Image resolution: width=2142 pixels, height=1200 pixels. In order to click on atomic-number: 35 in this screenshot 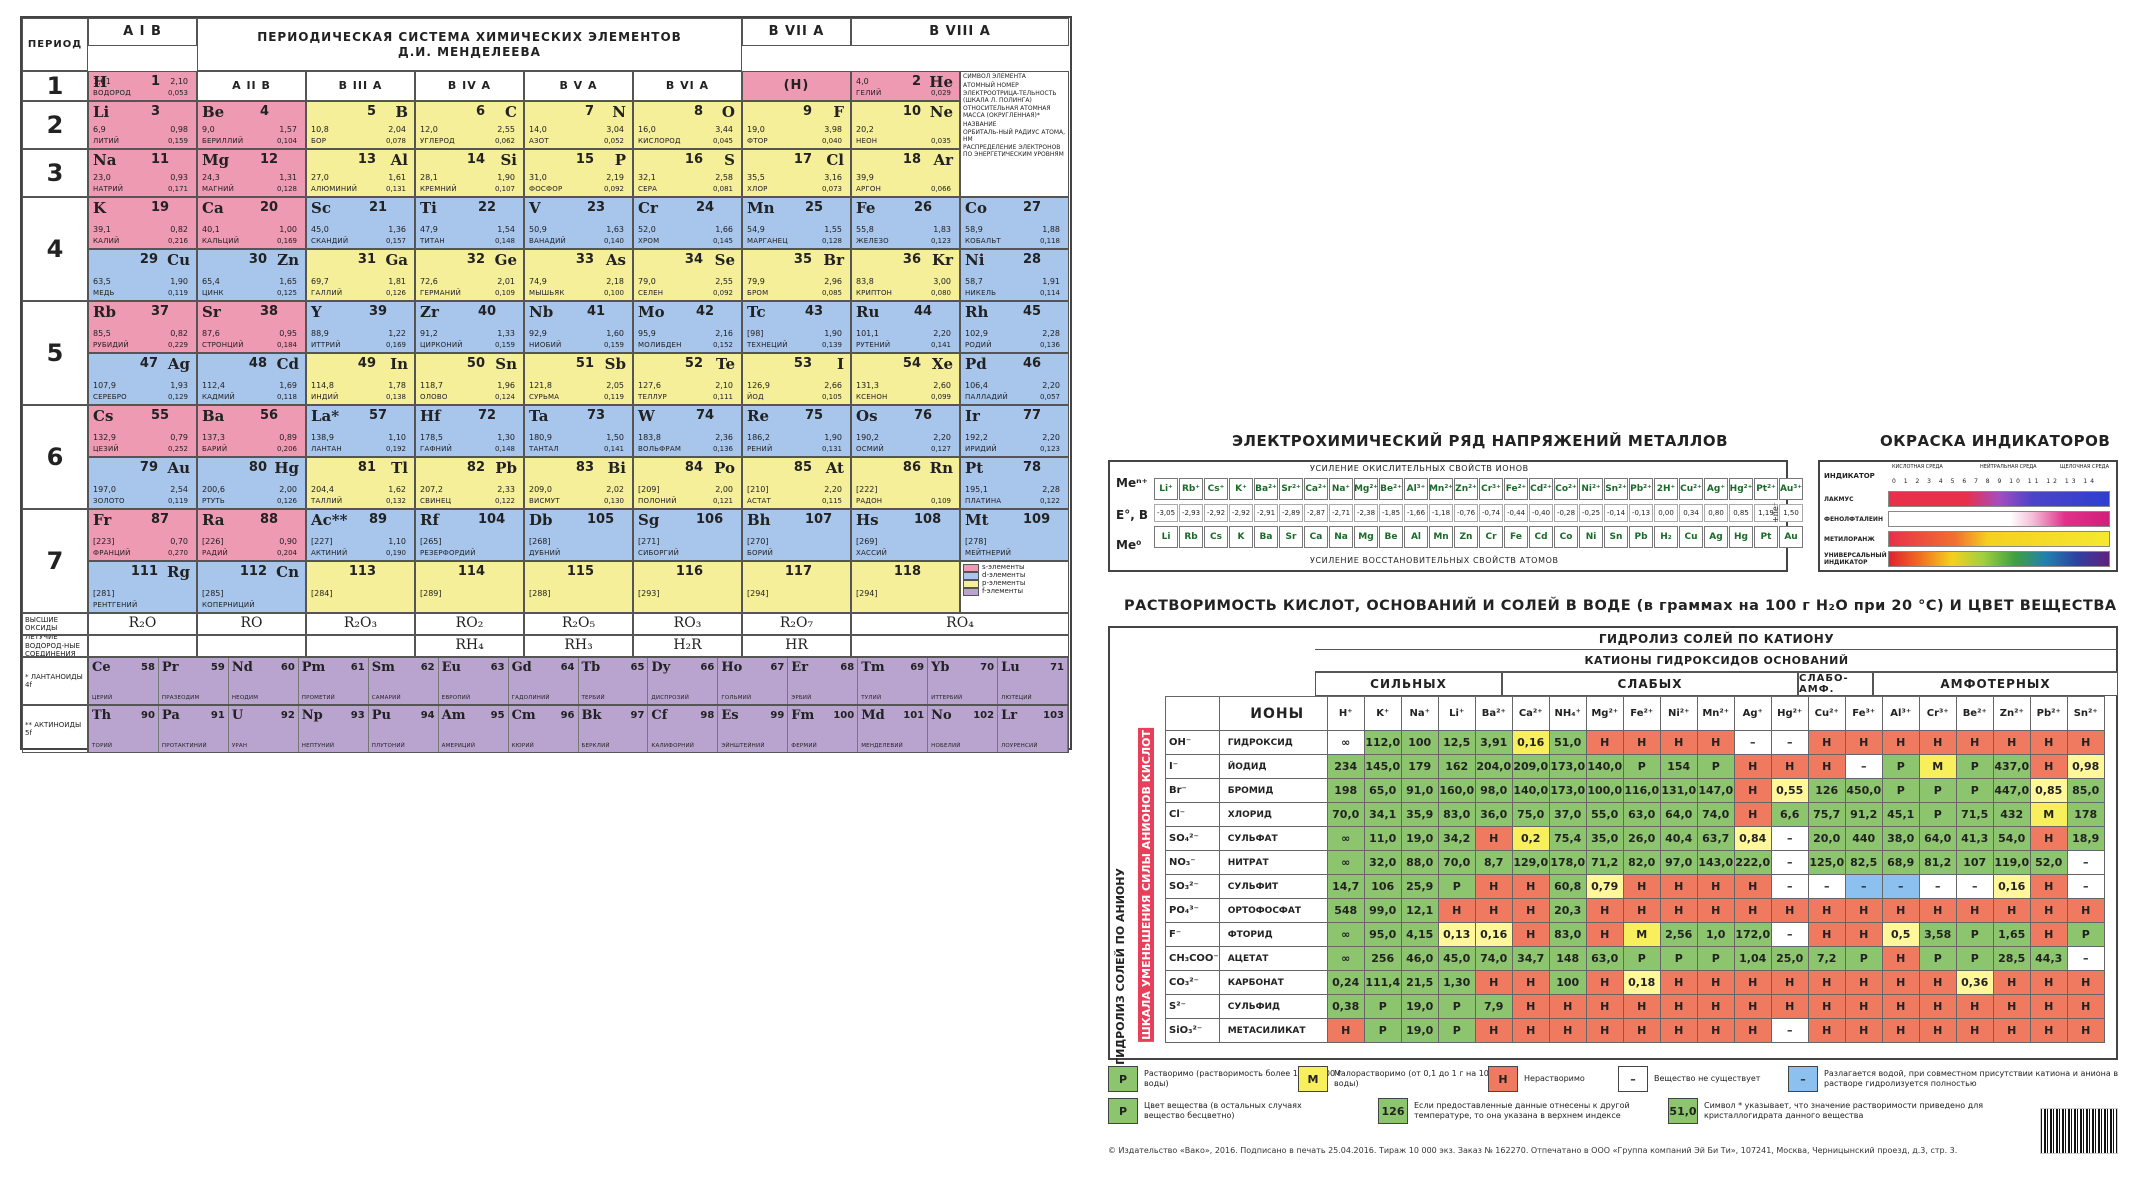, I will do `click(802, 259)`.